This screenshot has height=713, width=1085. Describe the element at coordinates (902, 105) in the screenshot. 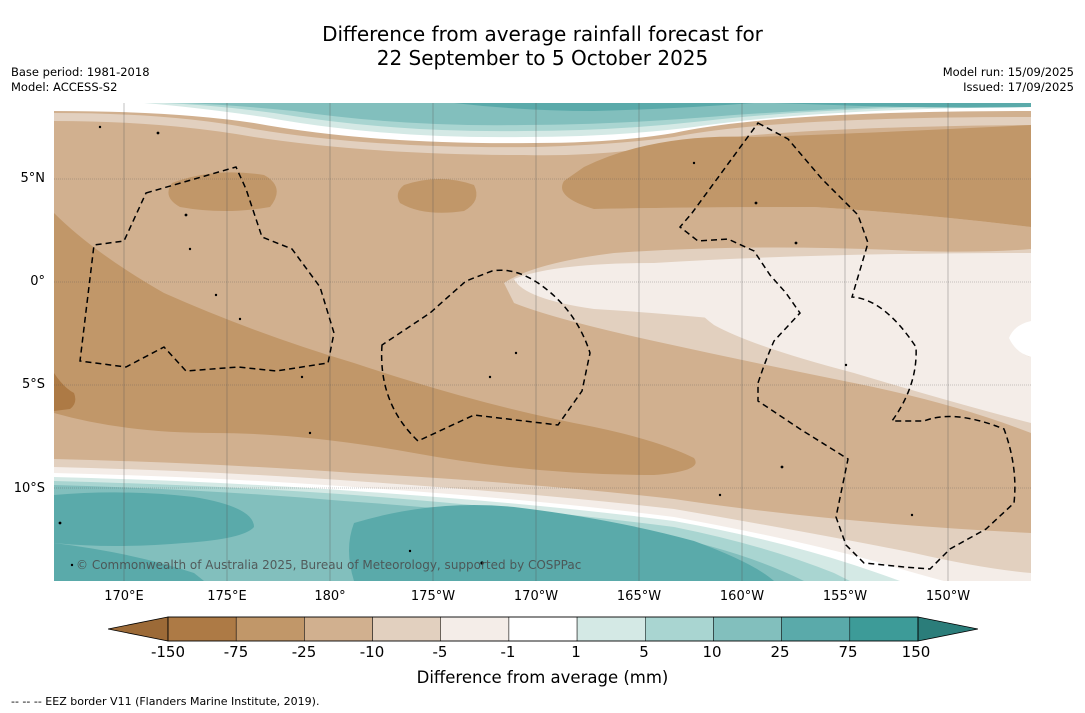

I see `north-wet-75-east` at that location.